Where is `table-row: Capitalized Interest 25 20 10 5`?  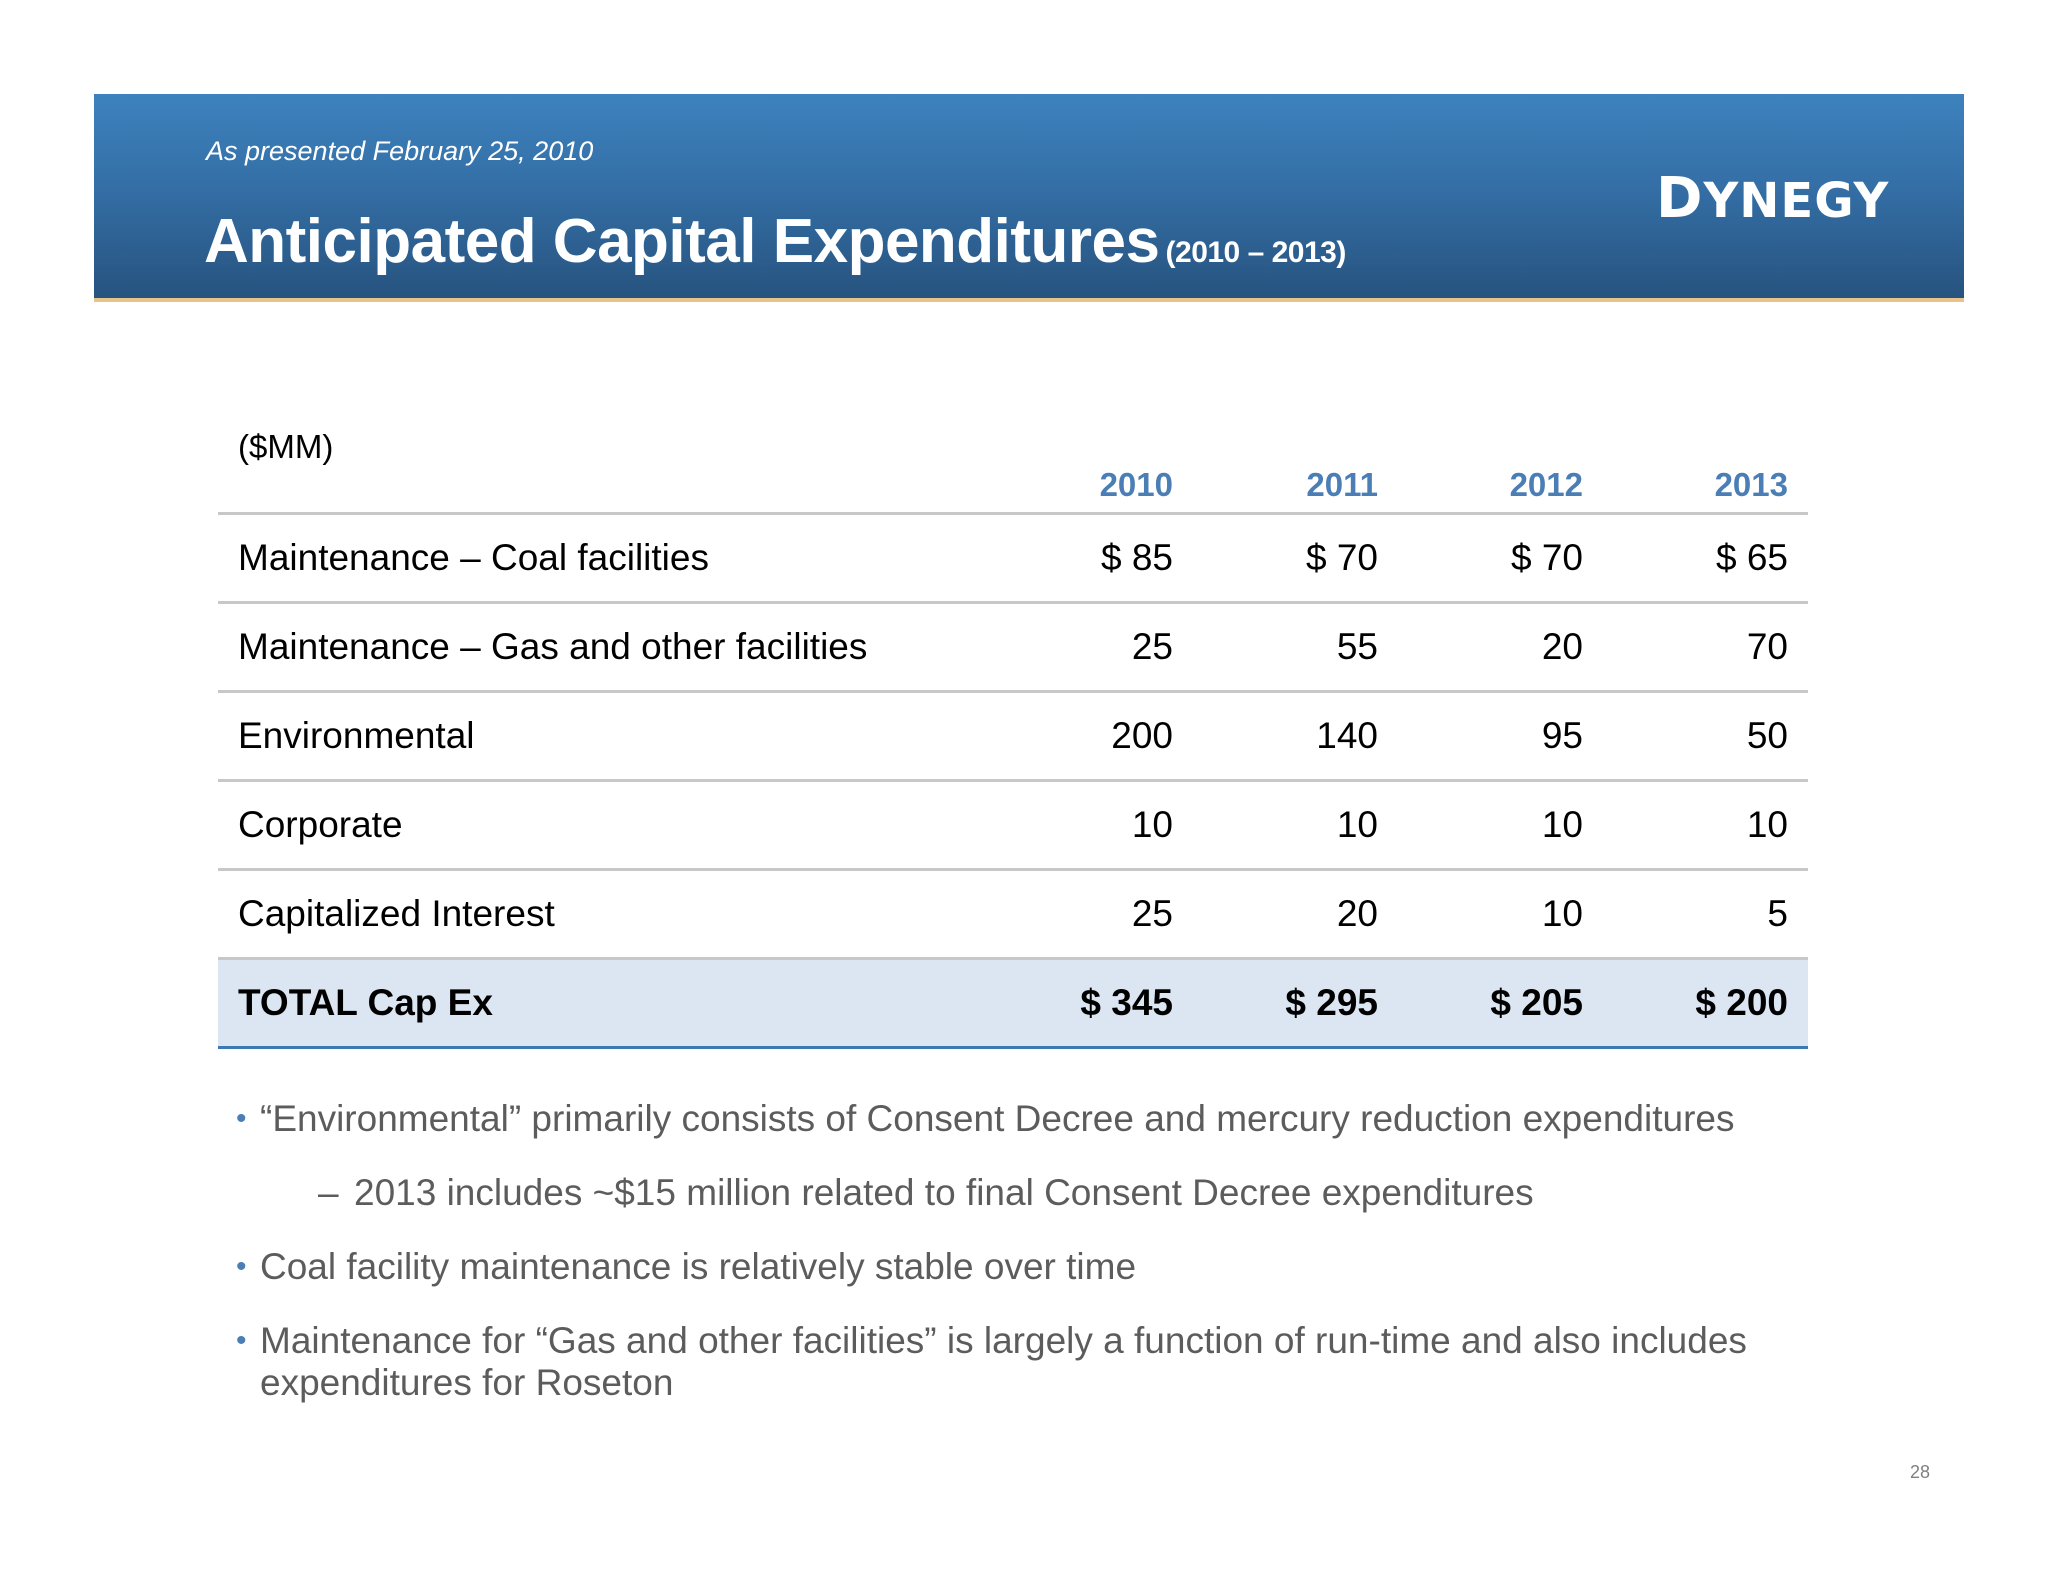
table-row: Capitalized Interest 25 20 10 5 is located at coordinates (1013, 914).